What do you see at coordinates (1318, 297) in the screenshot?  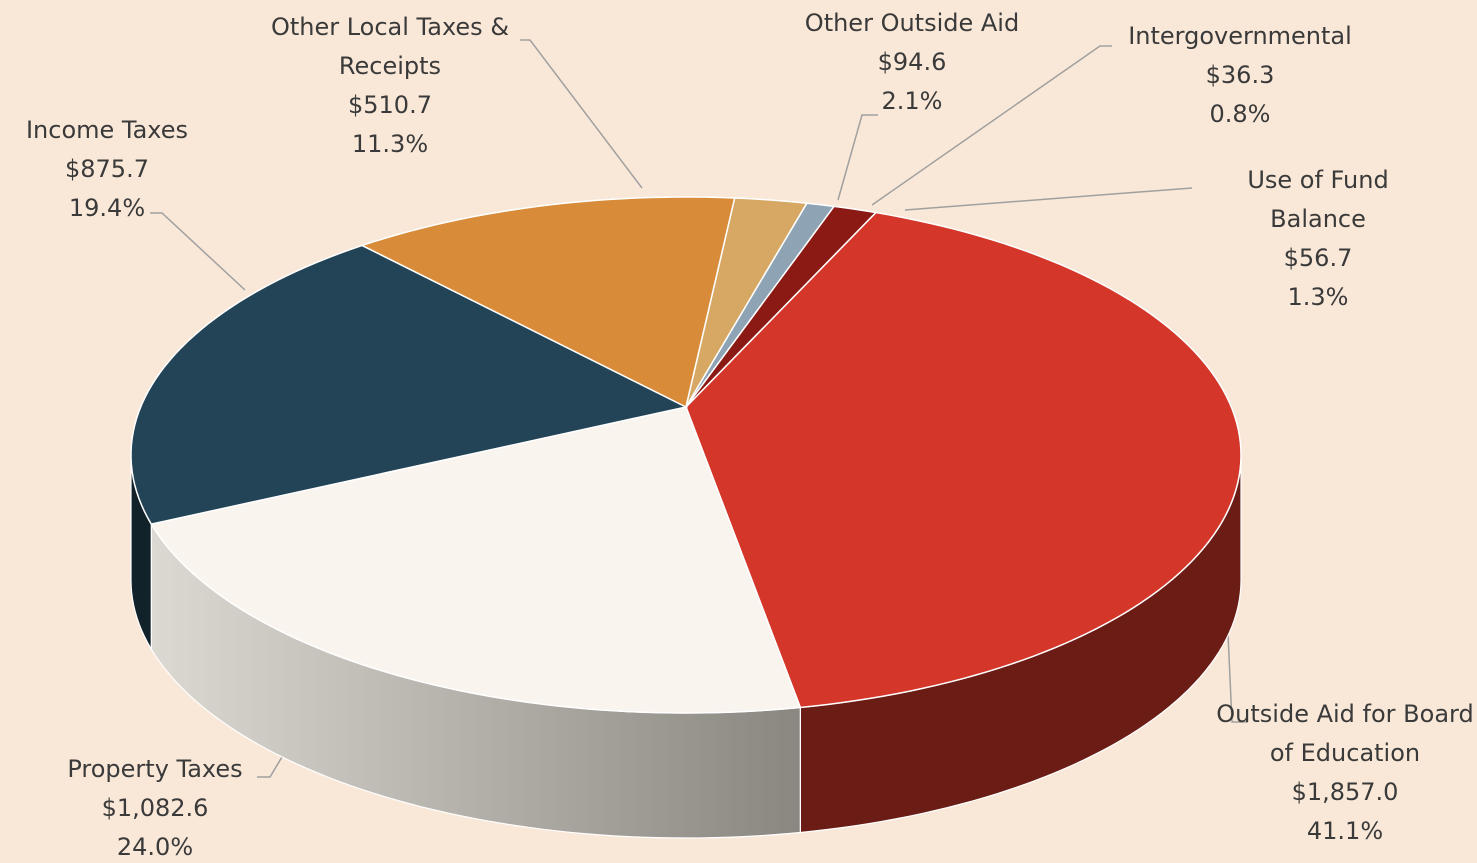 I see `share-label: 1.3%` at bounding box center [1318, 297].